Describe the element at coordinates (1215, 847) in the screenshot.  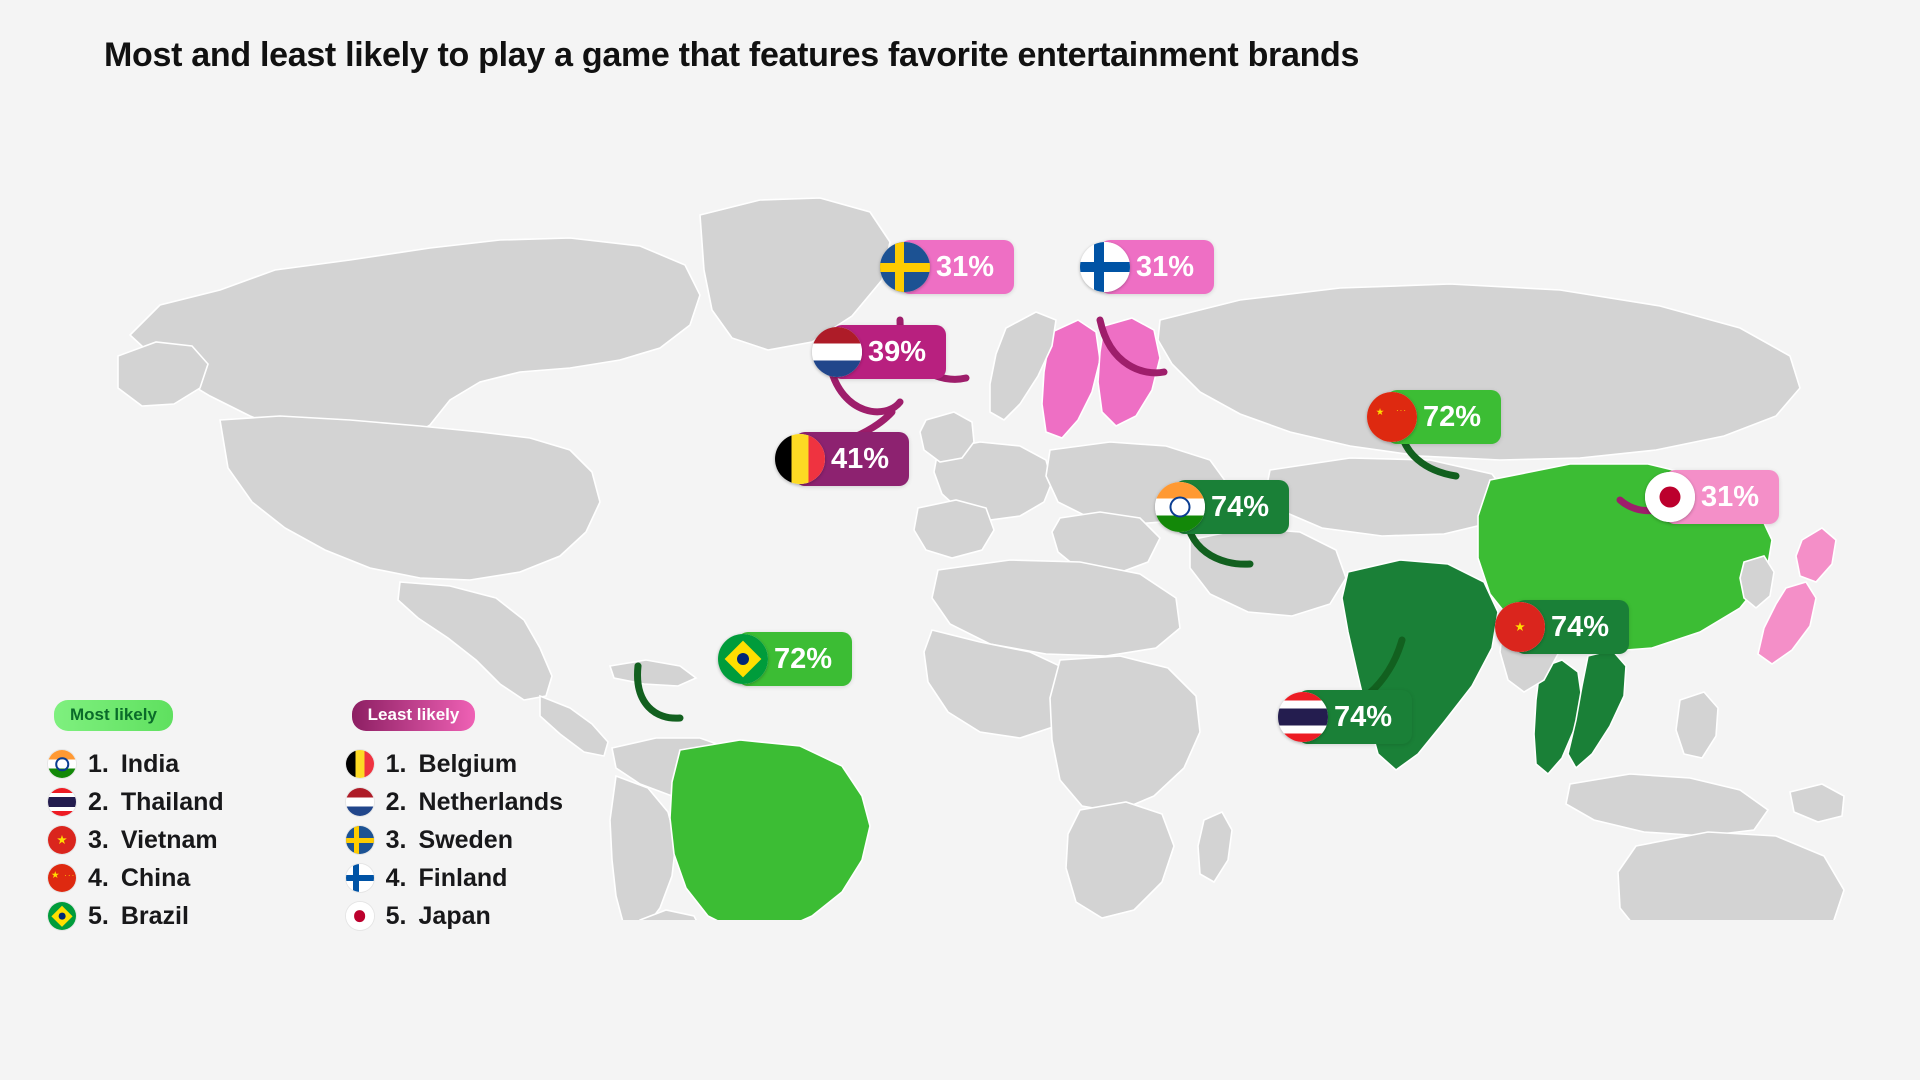
I see `country-madagascar` at that location.